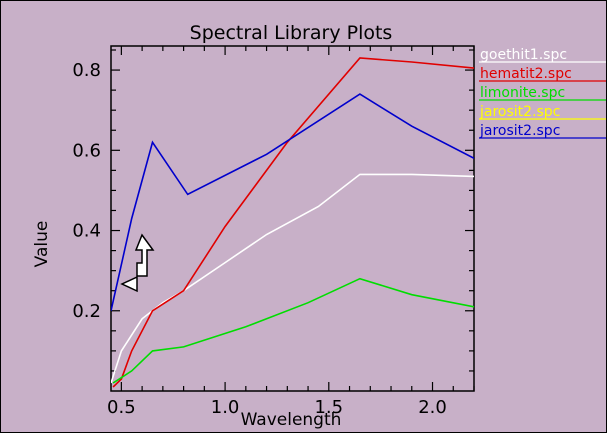 Image resolution: width=607 pixels, height=433 pixels. Describe the element at coordinates (523, 55) in the screenshot. I see `legend-entry-label: goethit1.spc` at that location.